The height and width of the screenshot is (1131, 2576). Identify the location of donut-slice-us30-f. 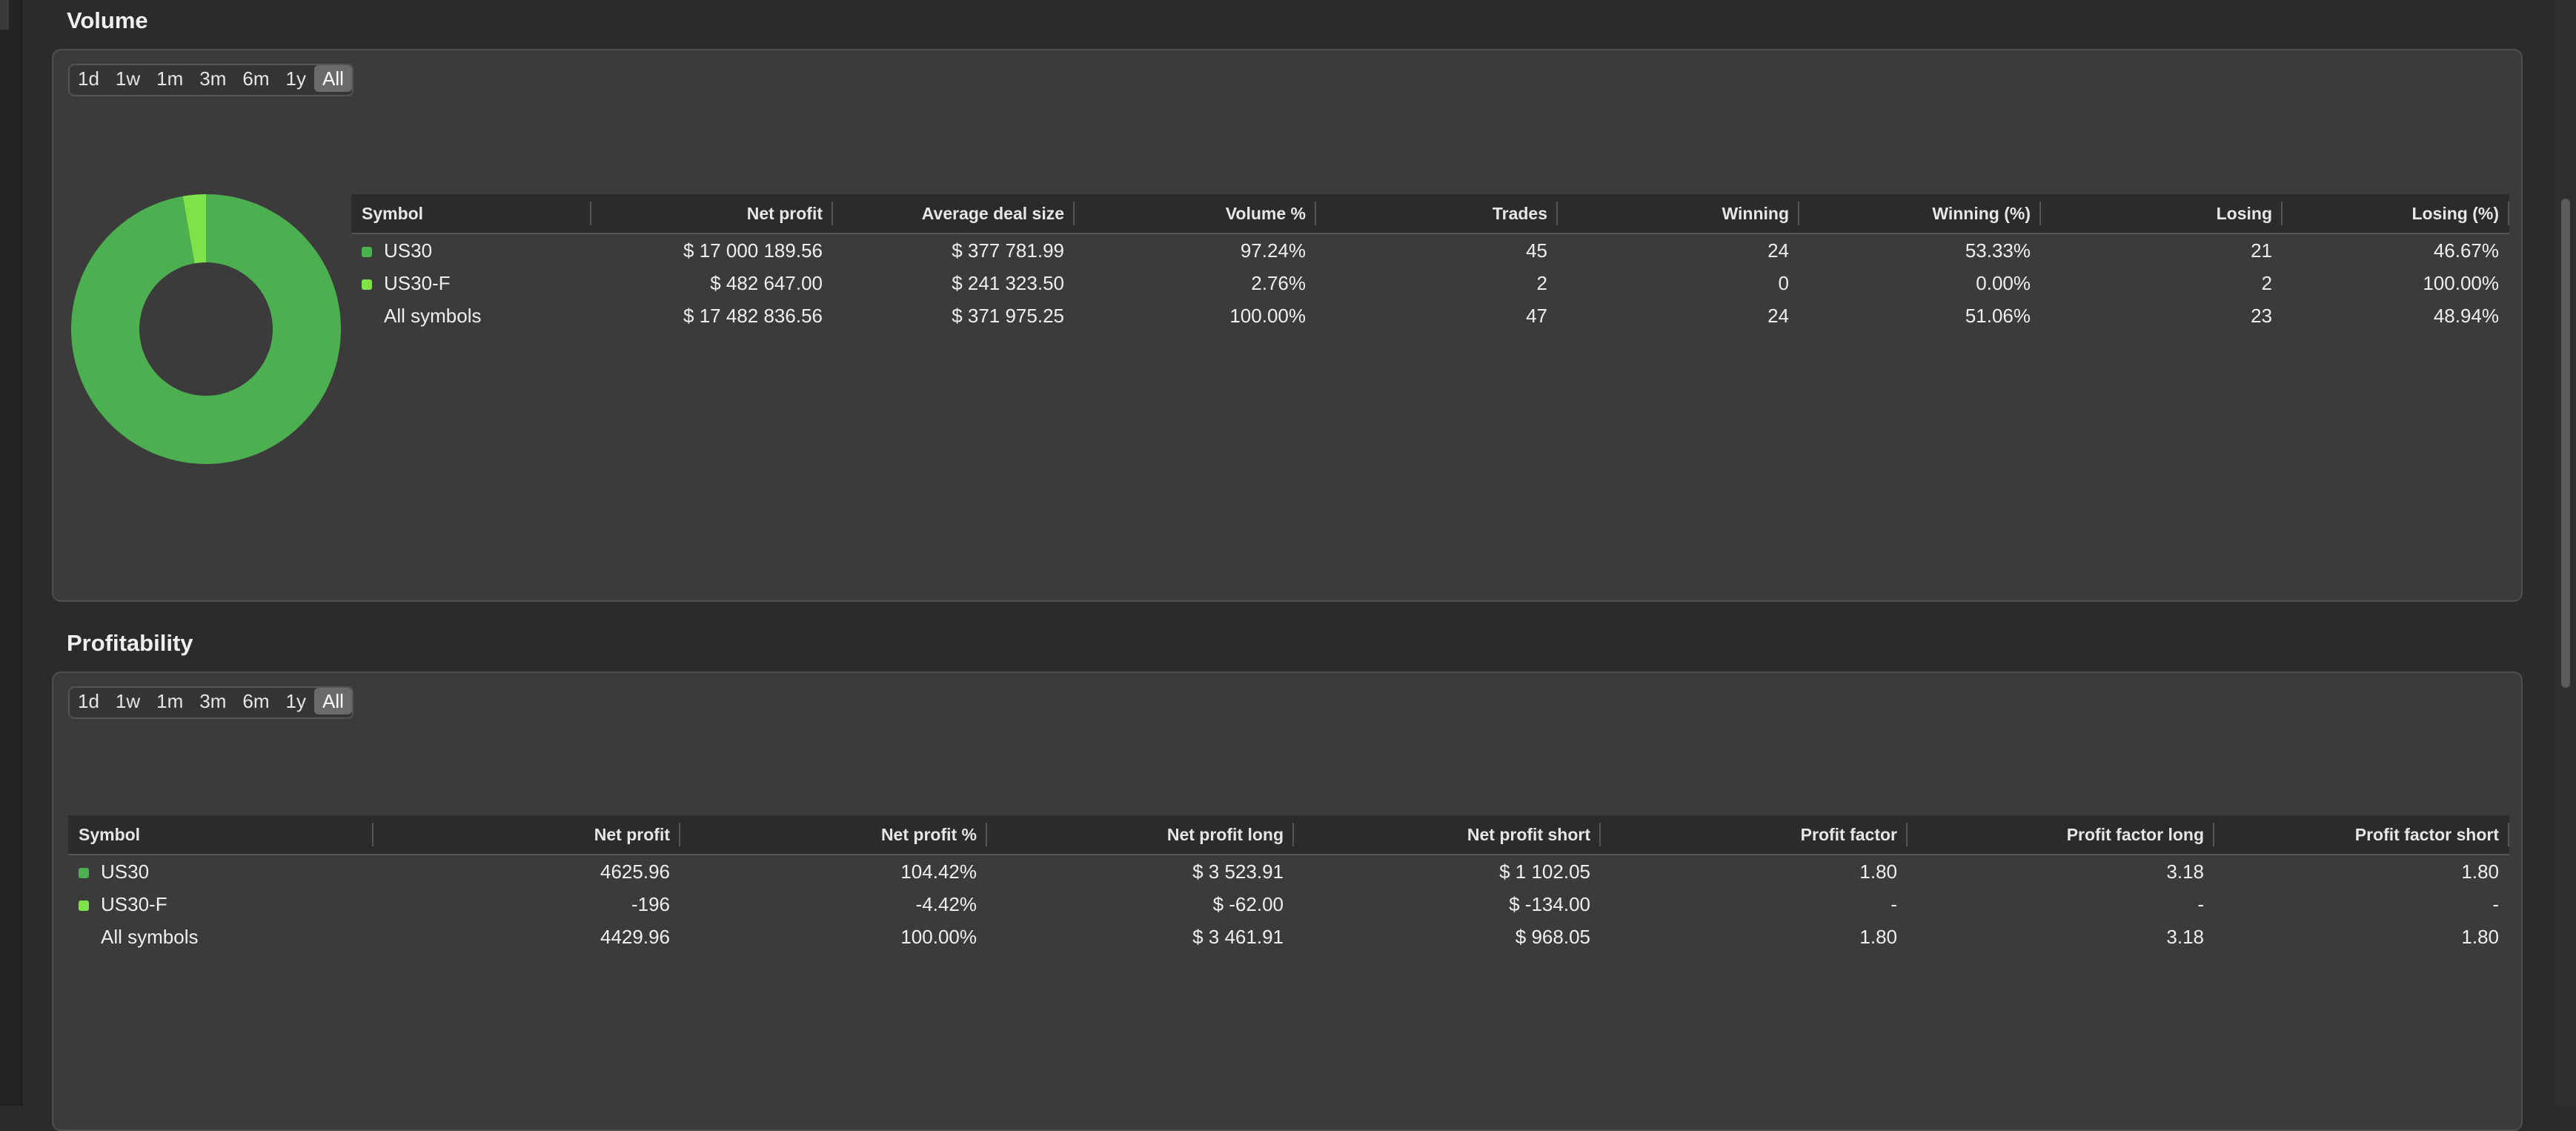
(194, 229).